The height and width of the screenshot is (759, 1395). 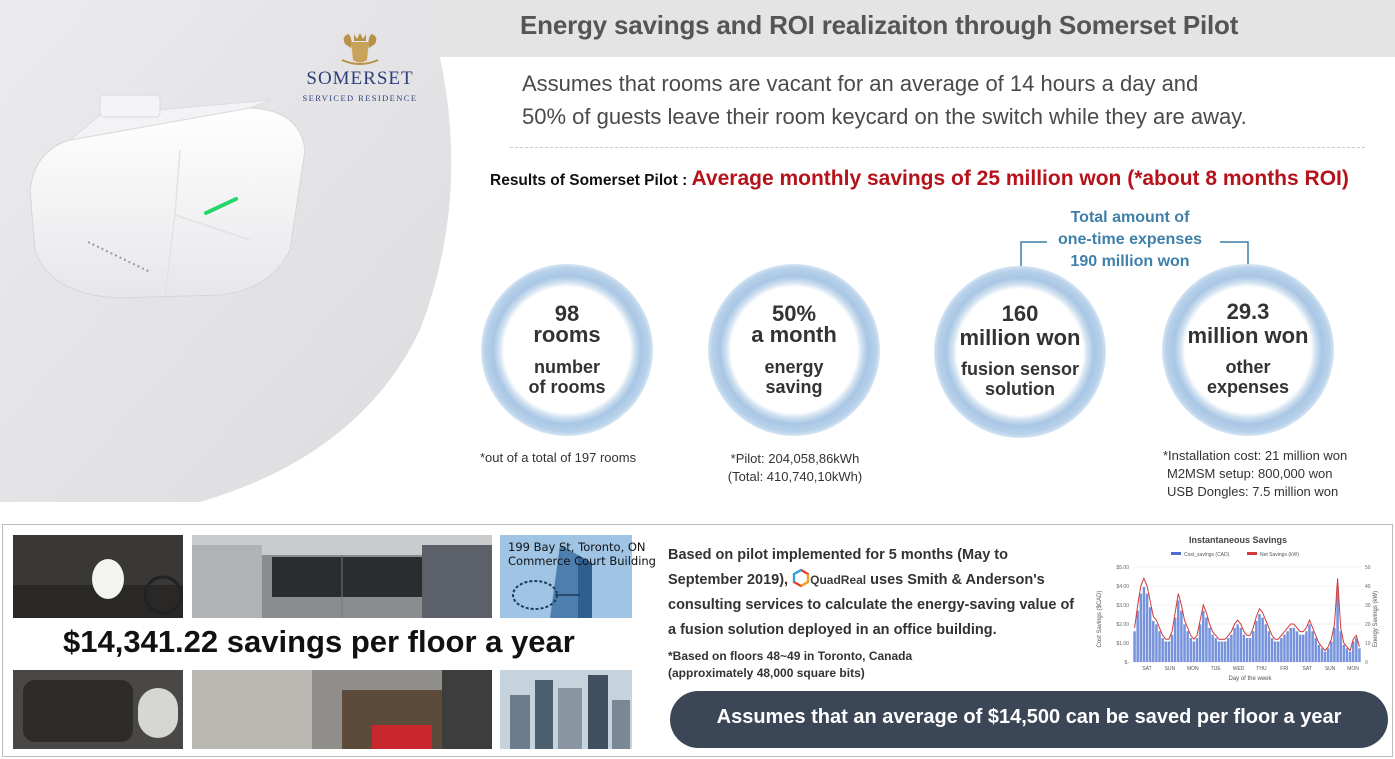 What do you see at coordinates (801, 578) in the screenshot?
I see `quadreal-logo-icon` at bounding box center [801, 578].